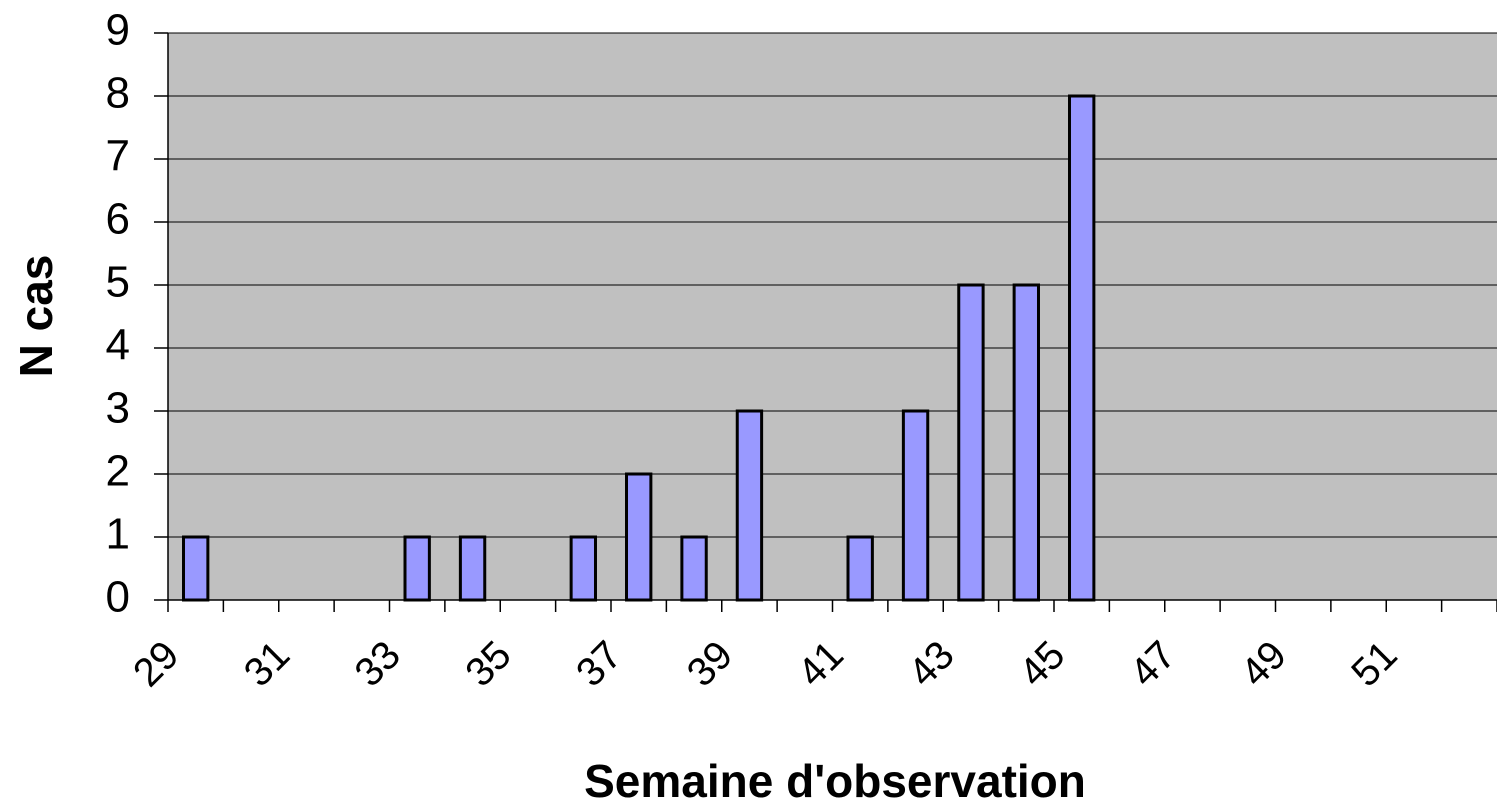  What do you see at coordinates (931, 664) in the screenshot?
I see `x-tick-label: 43` at bounding box center [931, 664].